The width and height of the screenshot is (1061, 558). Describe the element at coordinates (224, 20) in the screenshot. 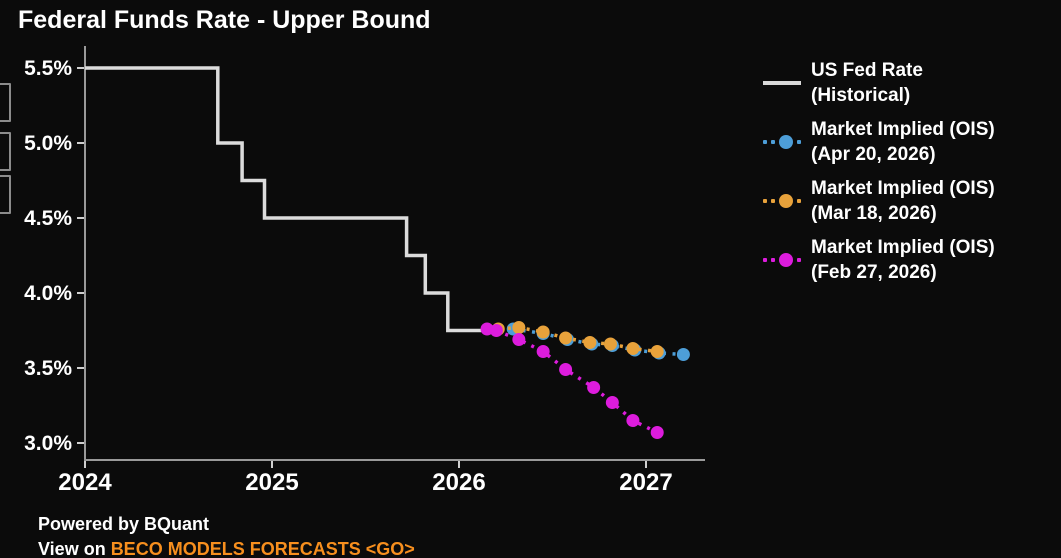

I see `chart-title: Federal Funds Rate - Upper Bound` at that location.